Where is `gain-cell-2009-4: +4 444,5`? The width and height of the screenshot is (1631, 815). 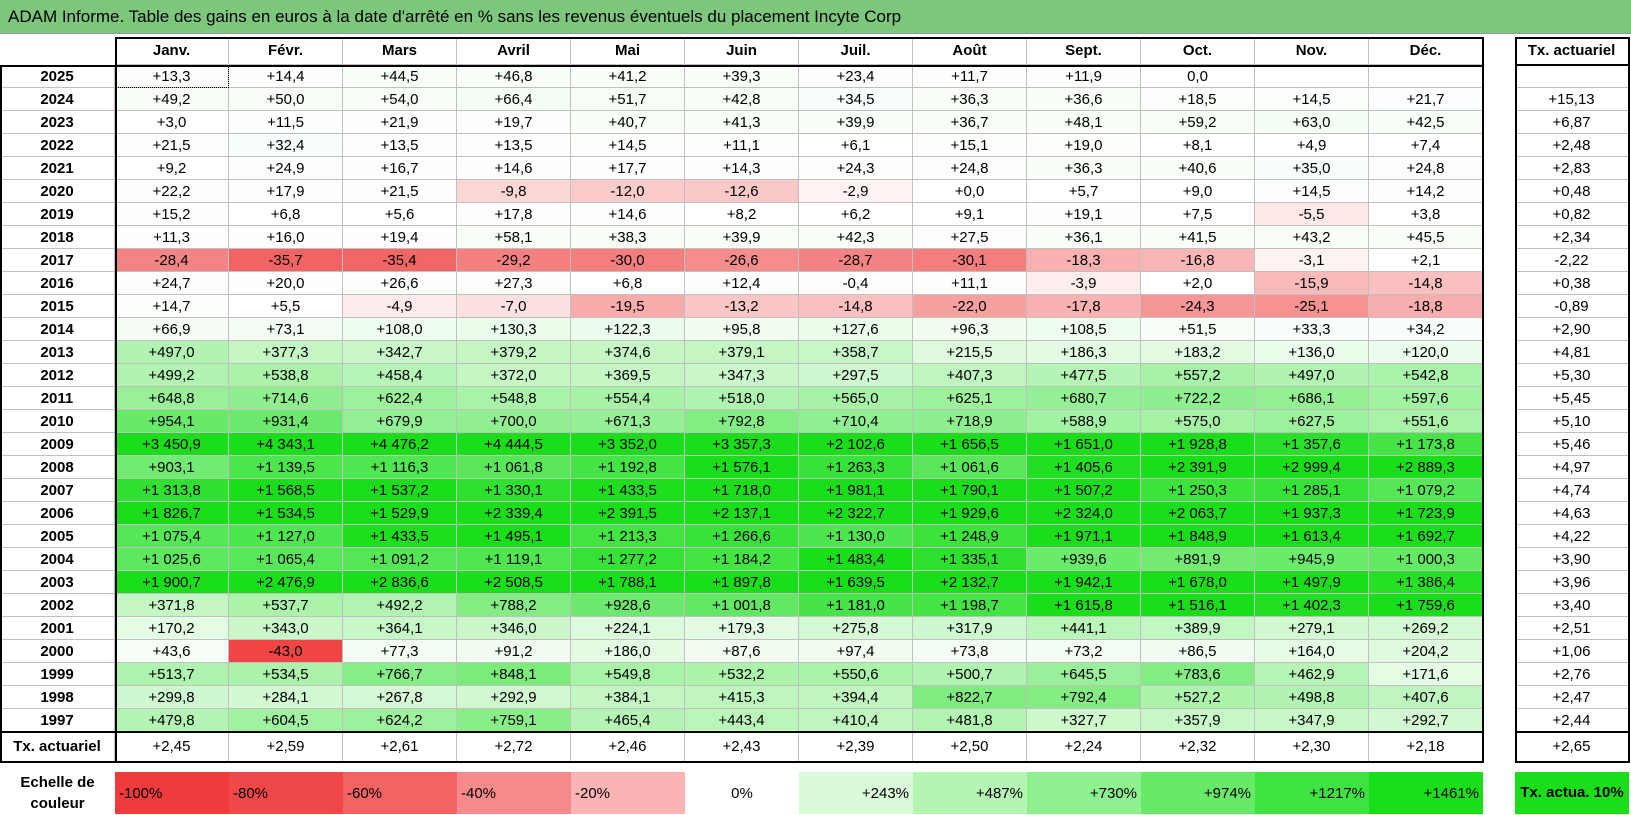
gain-cell-2009-4: +4 444,5 is located at coordinates (514, 444).